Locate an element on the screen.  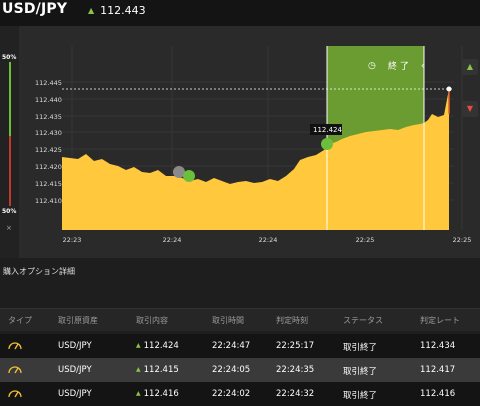
chevron-left-icon: ‹ is located at coordinates (422, 65).